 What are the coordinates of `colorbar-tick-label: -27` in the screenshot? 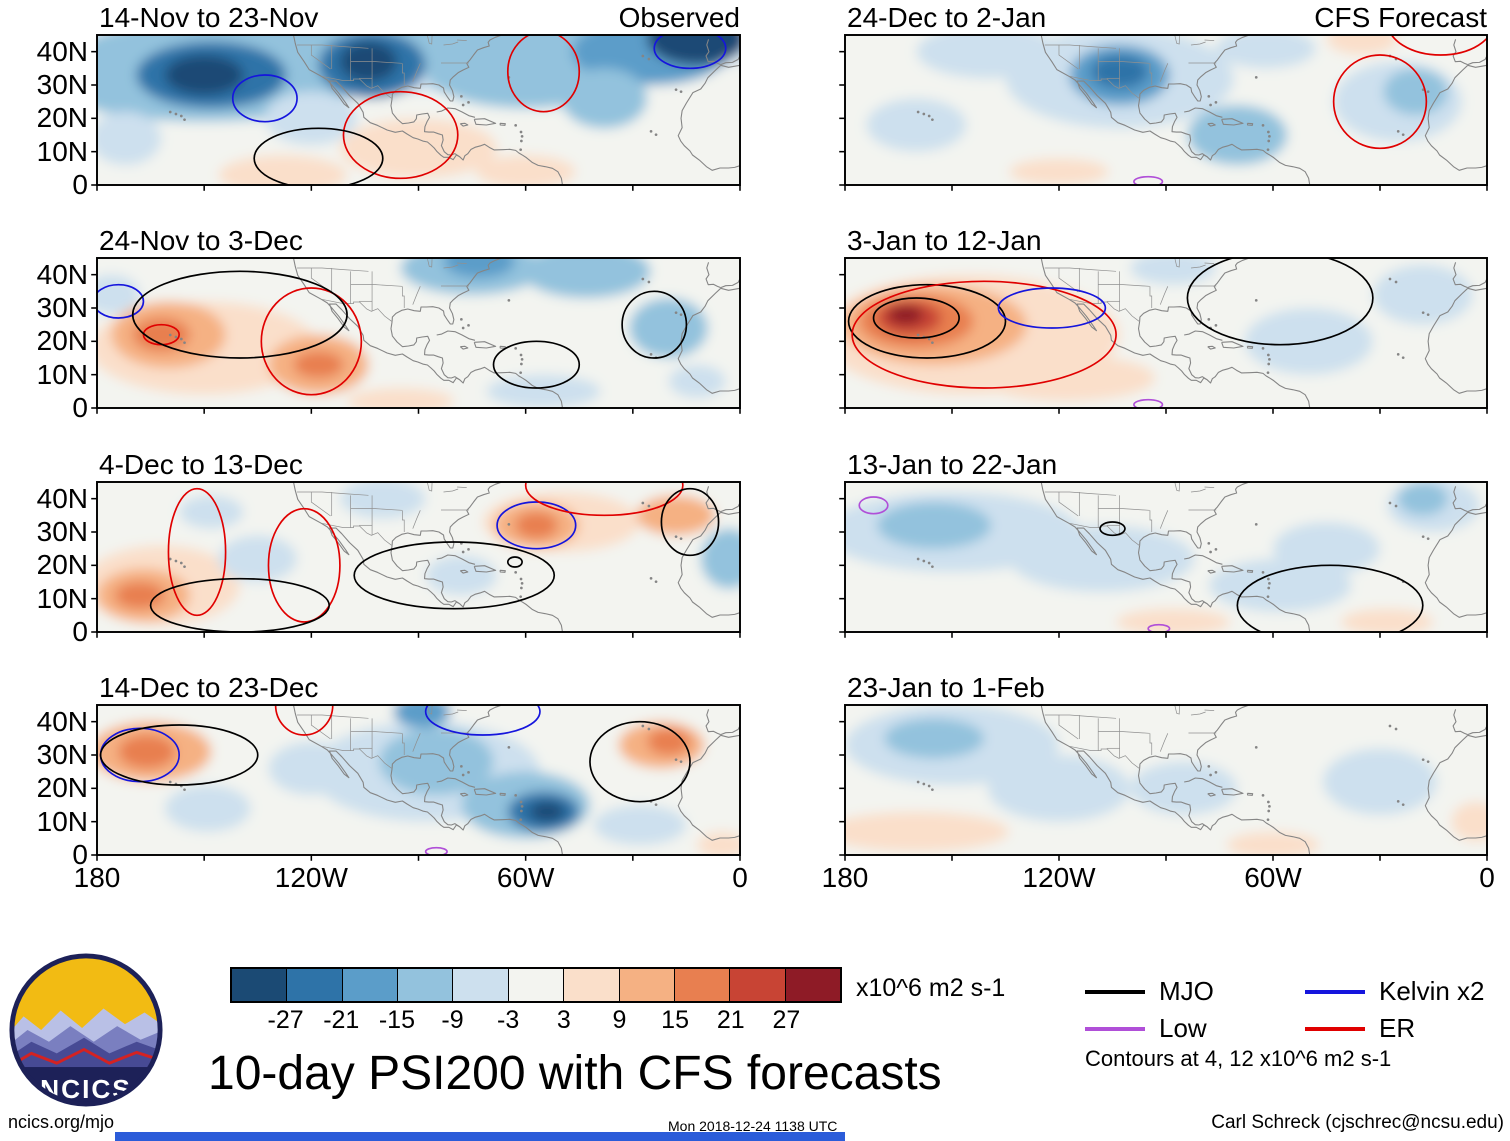 It's located at (285, 1020).